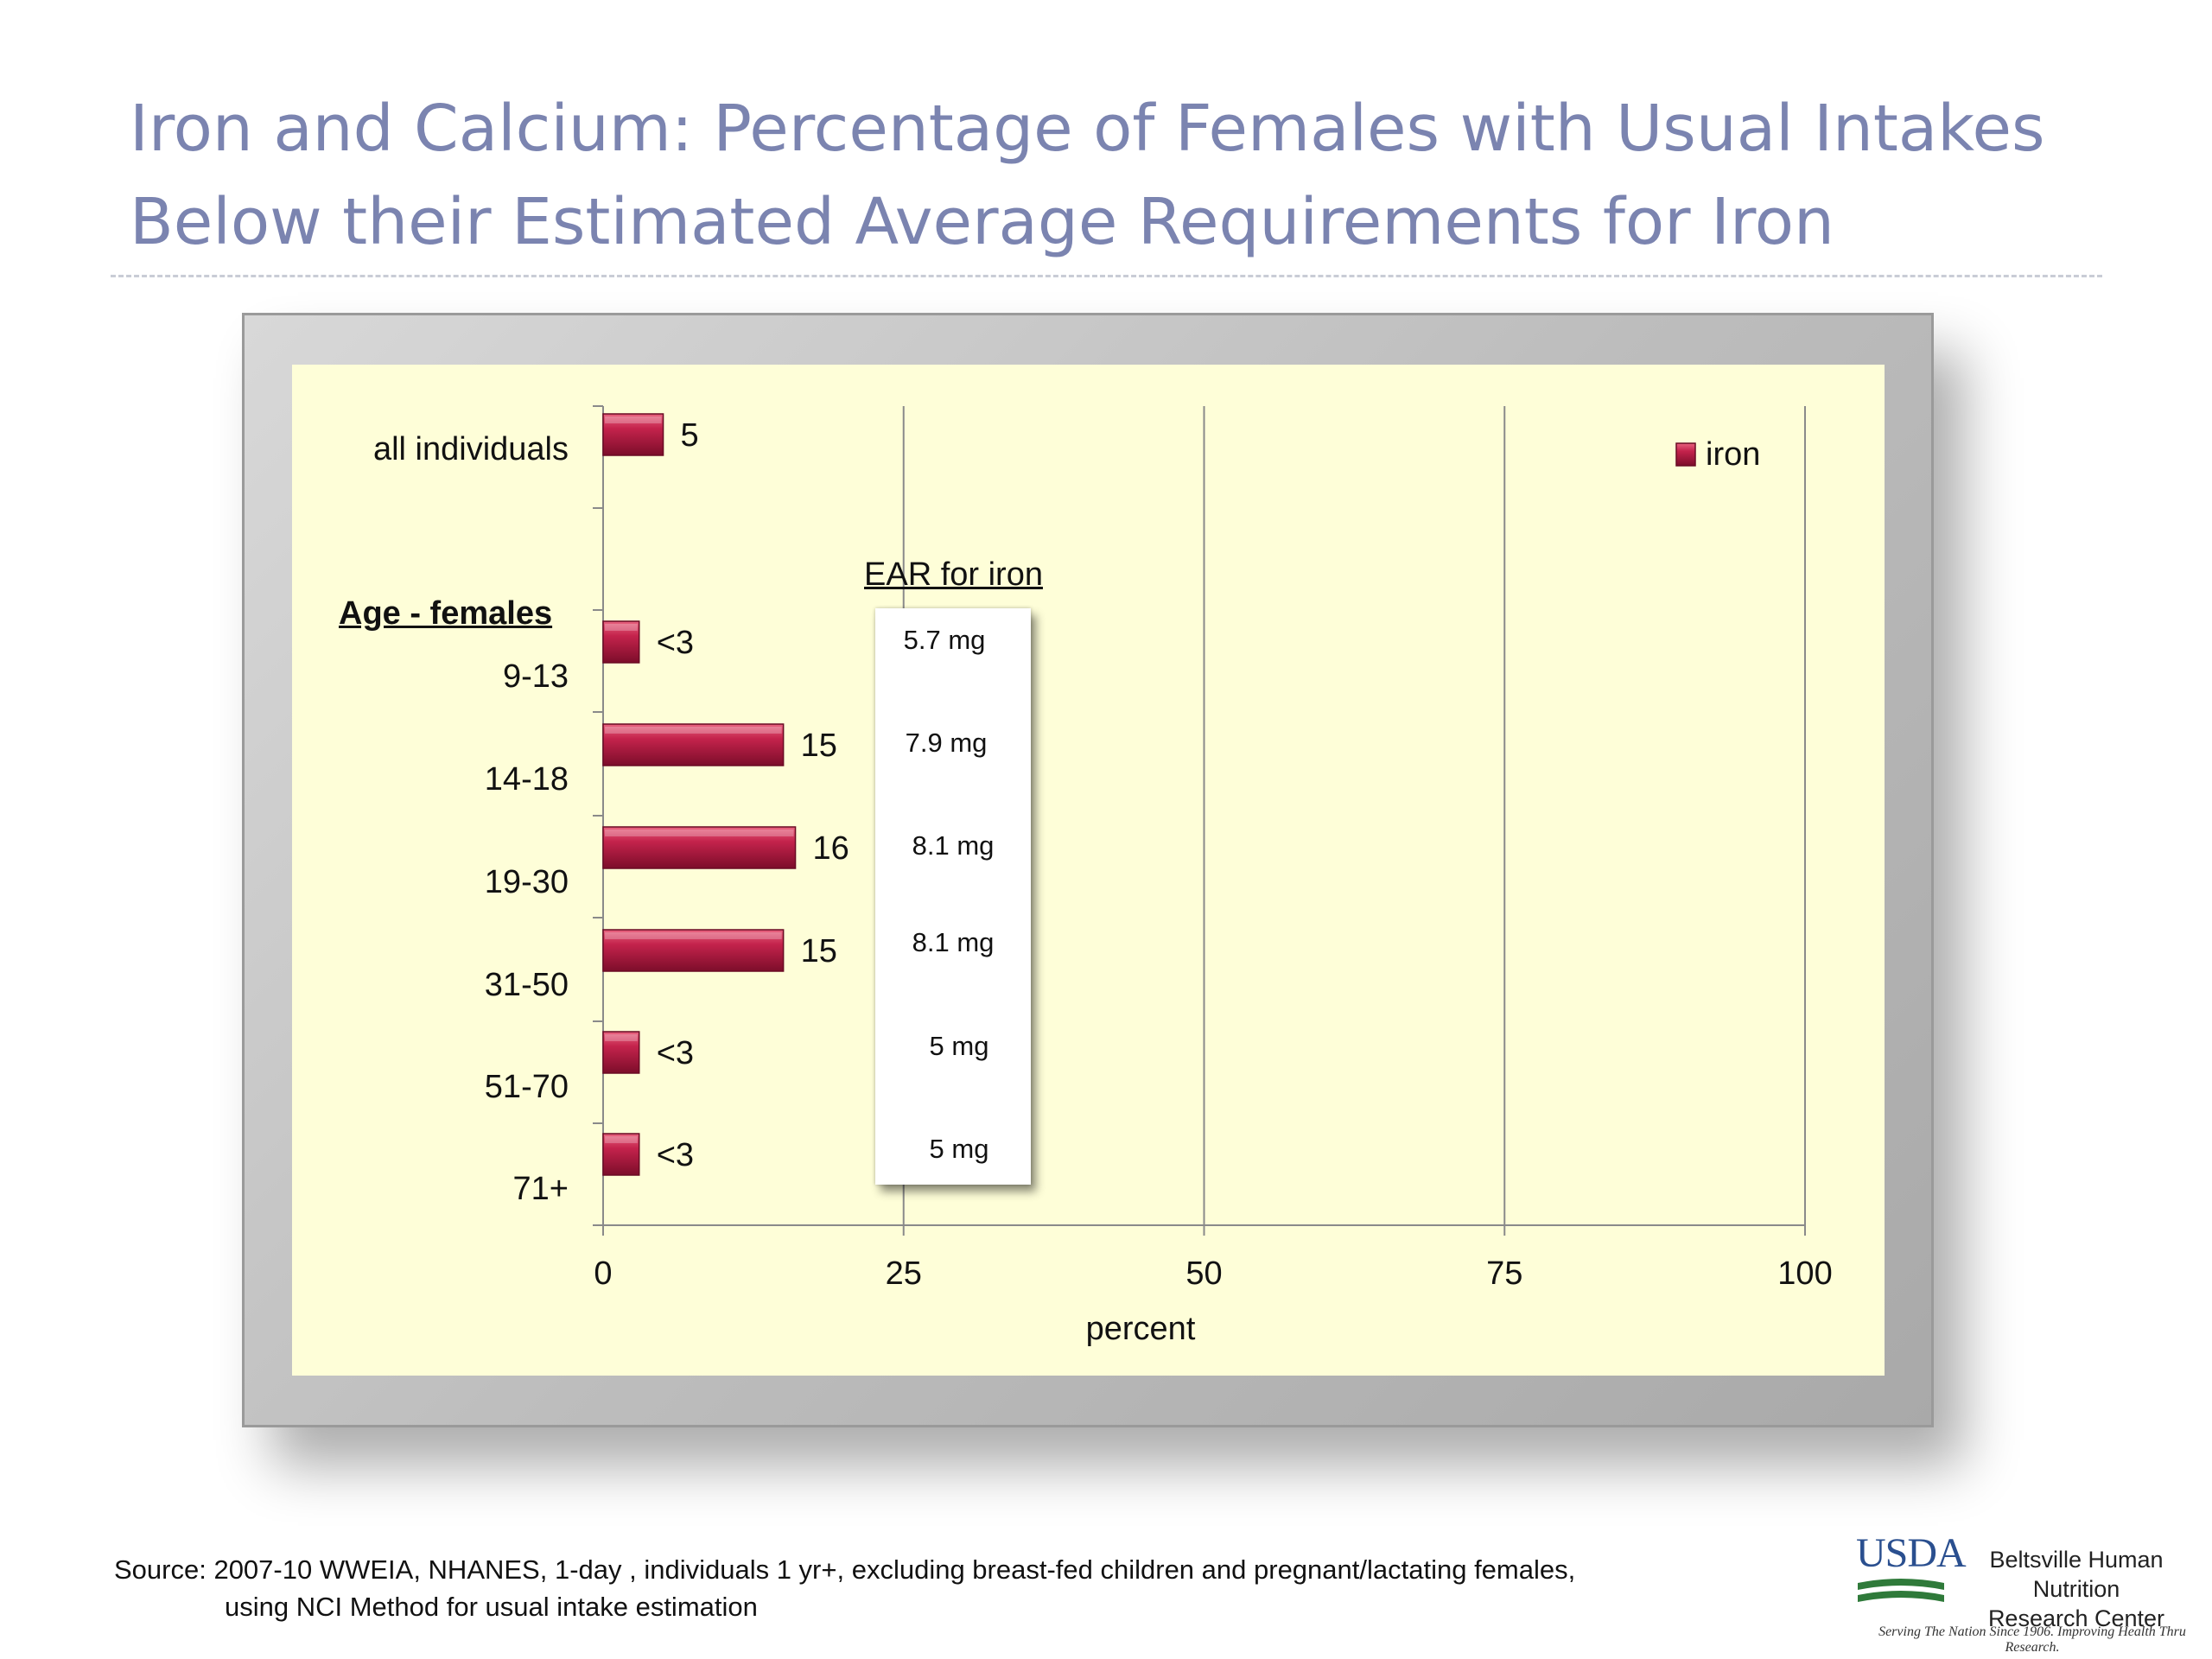 The width and height of the screenshot is (2212, 1659). I want to click on bars, so click(699, 794).